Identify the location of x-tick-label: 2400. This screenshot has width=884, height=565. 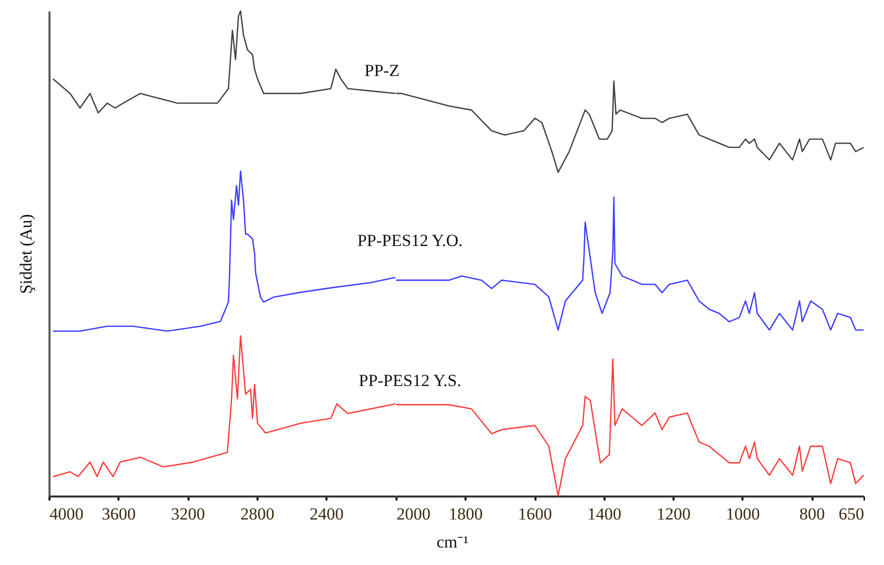
(327, 514).